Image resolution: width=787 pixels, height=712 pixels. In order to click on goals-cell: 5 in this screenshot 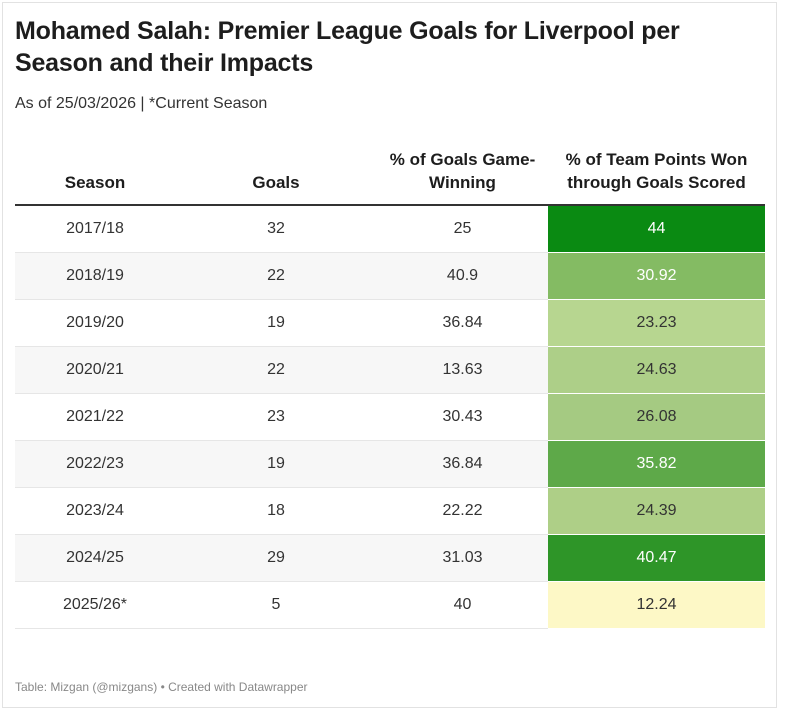, I will do `click(276, 605)`.